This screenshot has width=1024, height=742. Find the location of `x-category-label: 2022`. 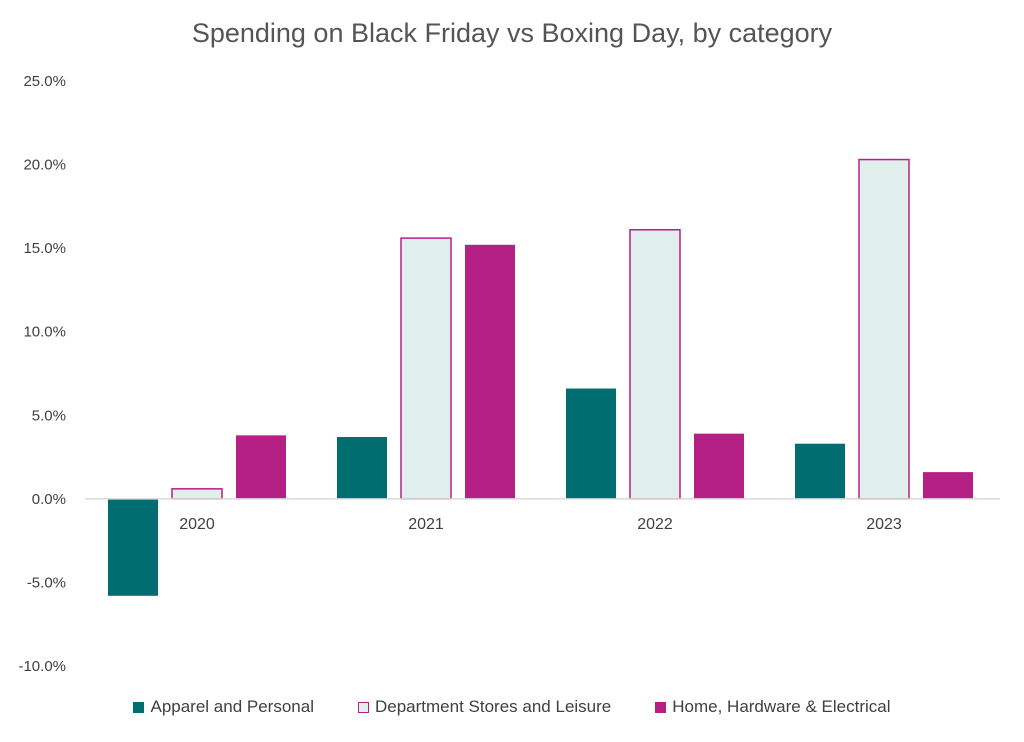

x-category-label: 2022 is located at coordinates (655, 524).